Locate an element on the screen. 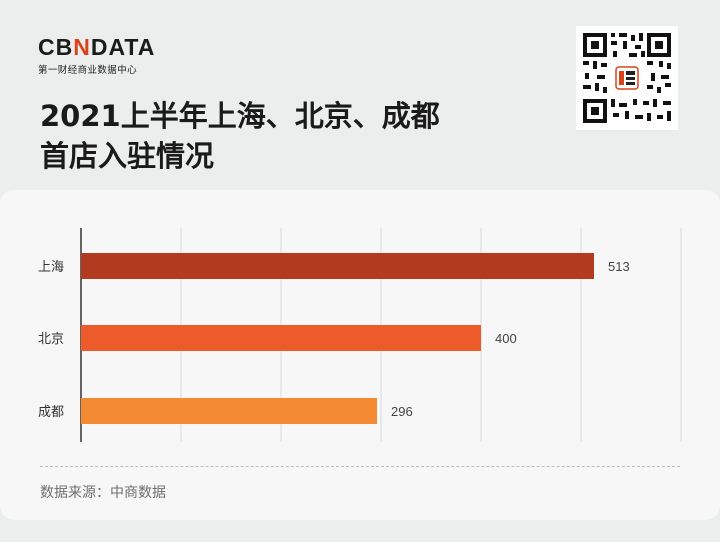 The image size is (720, 542). data-label: 296 is located at coordinates (402, 411).